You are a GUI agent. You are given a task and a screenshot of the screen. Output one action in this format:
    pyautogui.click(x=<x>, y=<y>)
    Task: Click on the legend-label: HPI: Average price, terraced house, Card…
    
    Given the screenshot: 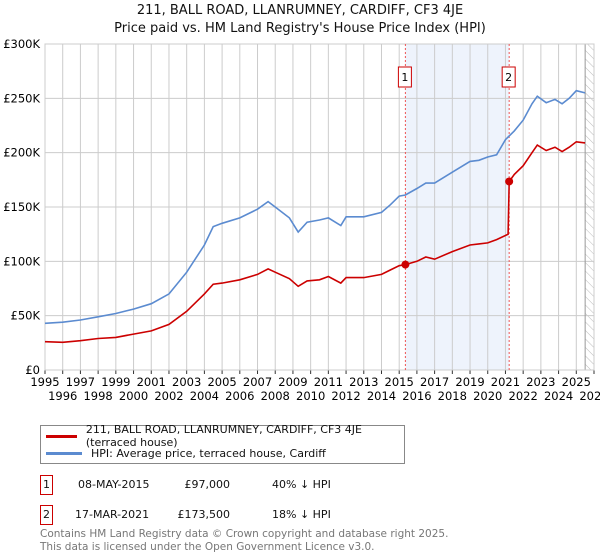 What is the action you would take?
    pyautogui.click(x=208, y=453)
    